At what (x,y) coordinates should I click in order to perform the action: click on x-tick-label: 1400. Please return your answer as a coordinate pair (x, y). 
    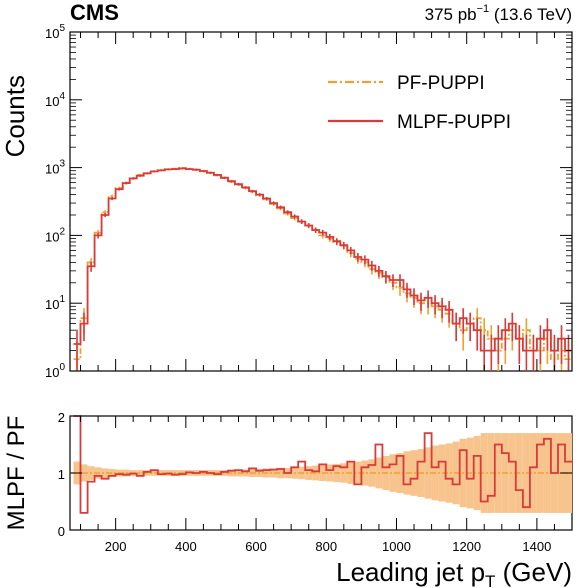
    Looking at the image, I should click on (536, 546).